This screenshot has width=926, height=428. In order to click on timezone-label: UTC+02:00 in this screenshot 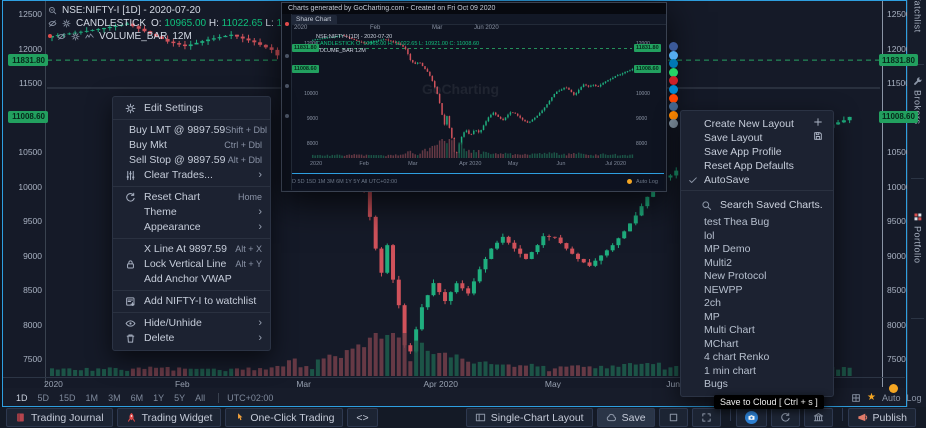, I will do `click(250, 397)`.